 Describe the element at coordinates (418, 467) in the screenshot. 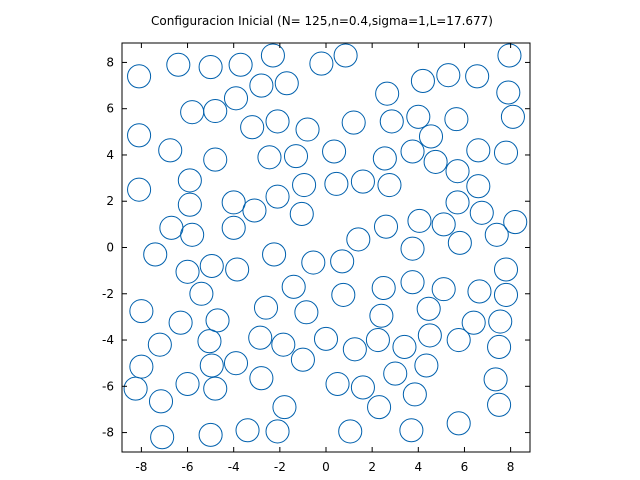

I see `x-tick-label: 4` at that location.